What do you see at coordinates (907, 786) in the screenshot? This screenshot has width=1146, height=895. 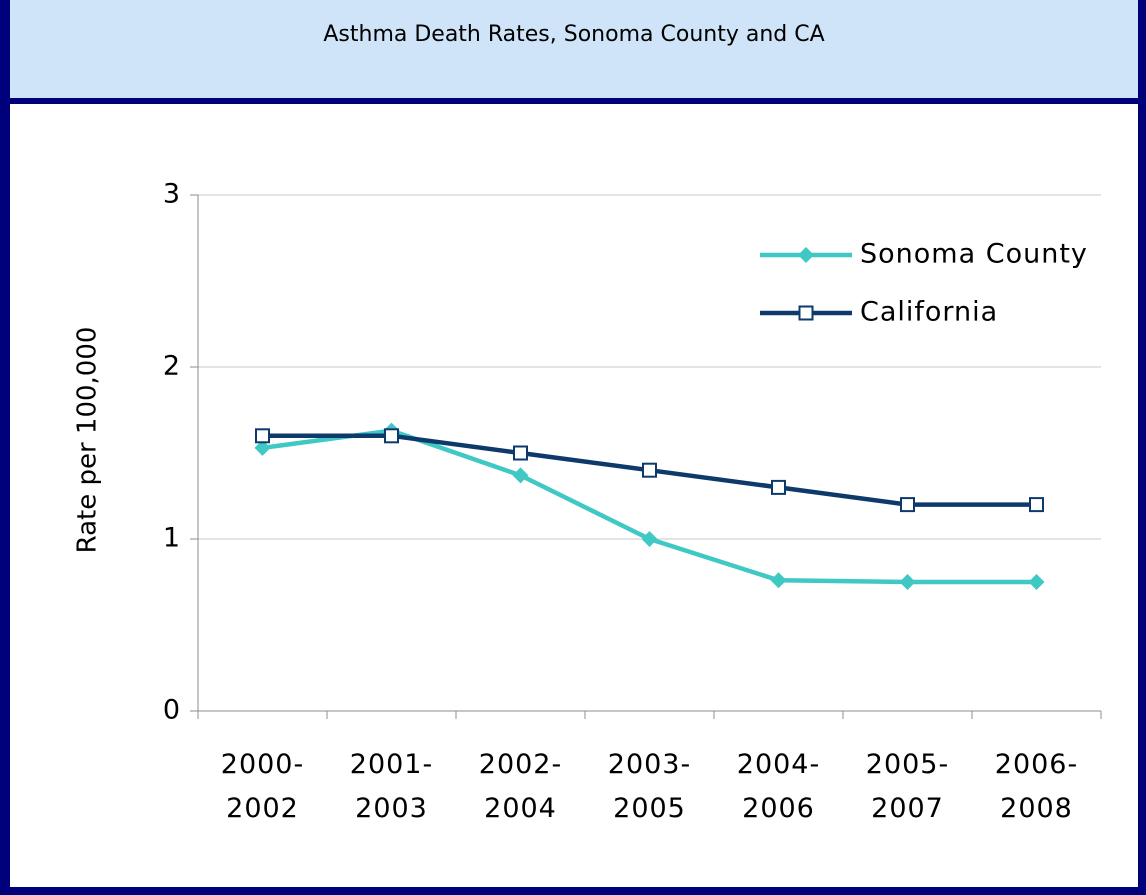 I see `x-tick-label: 2005-2007` at bounding box center [907, 786].